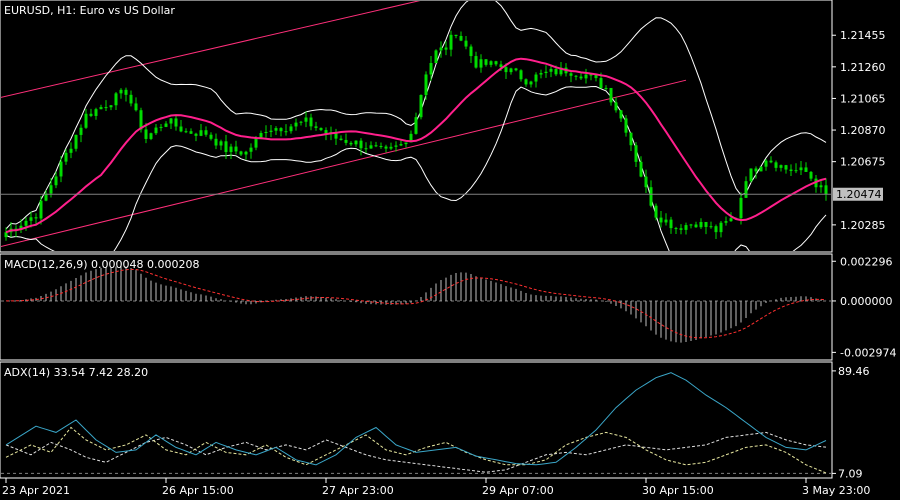 Image resolution: width=900 pixels, height=500 pixels. I want to click on time-tick-label: 23 Apr 2021, so click(36, 490).